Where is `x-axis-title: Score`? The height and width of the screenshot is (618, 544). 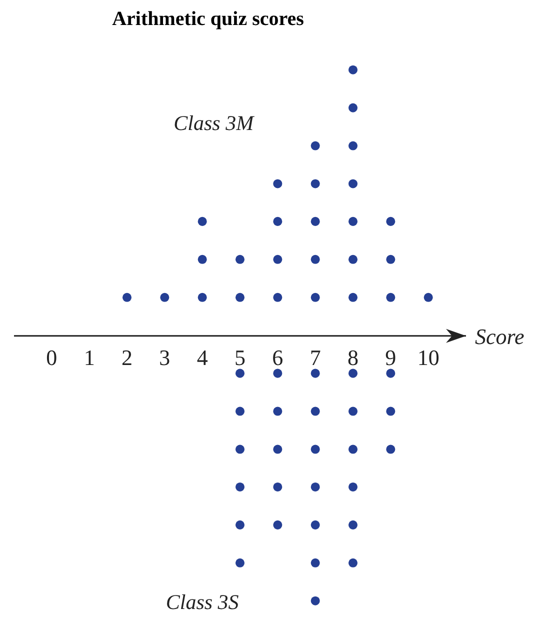 x-axis-title: Score is located at coordinates (500, 336).